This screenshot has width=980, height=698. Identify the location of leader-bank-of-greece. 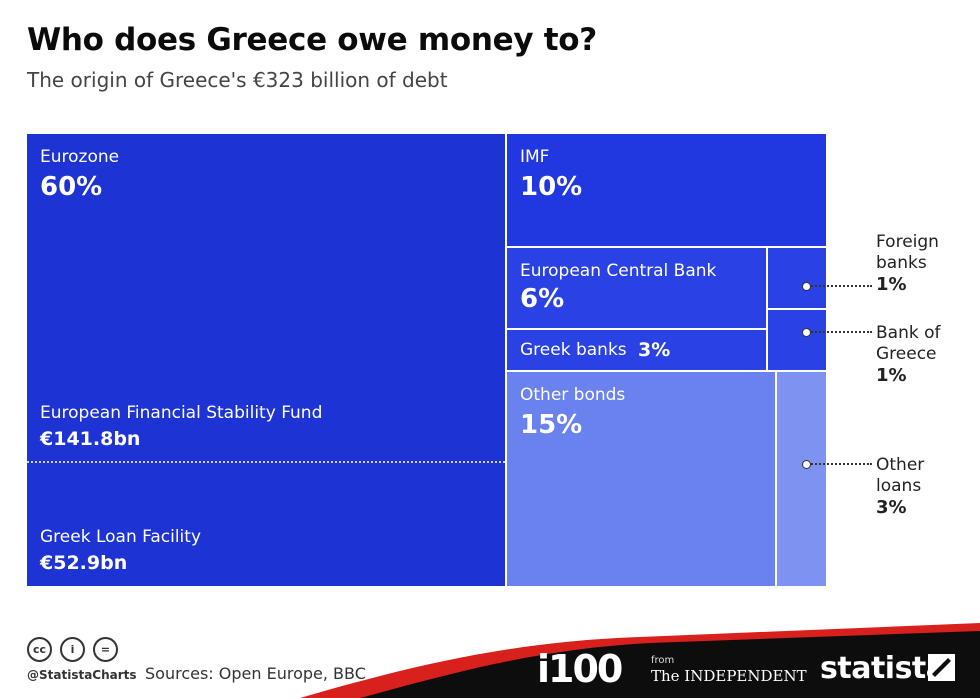
(840, 332).